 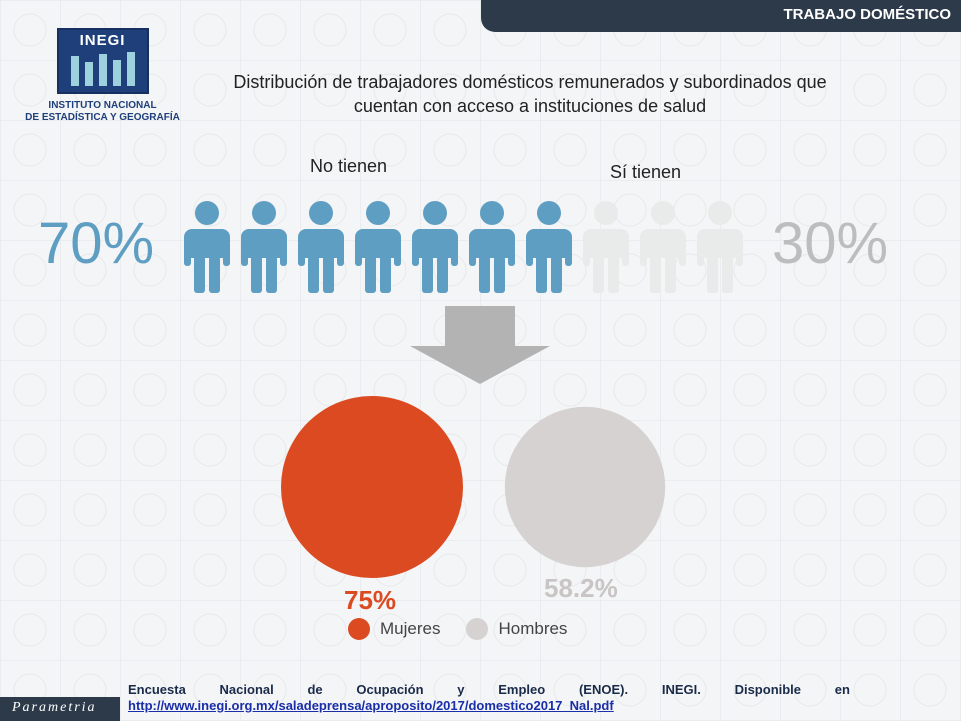 What do you see at coordinates (603, 689) in the screenshot?
I see `source-word: (ENOE).` at bounding box center [603, 689].